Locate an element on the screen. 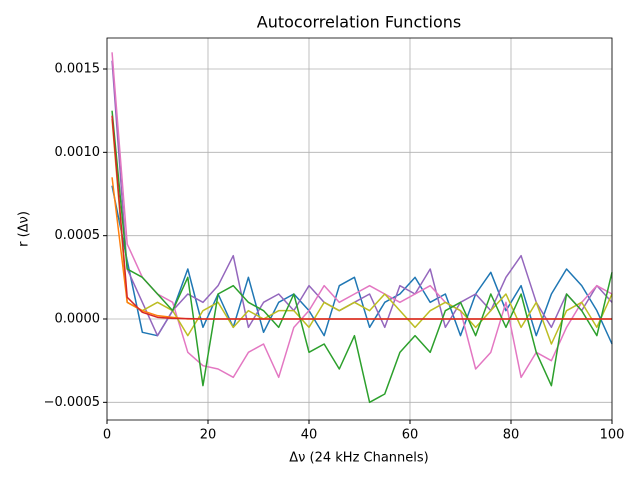 Image resolution: width=640 pixels, height=480 pixels. y-tick-label: −0.0005 is located at coordinates (72, 402).